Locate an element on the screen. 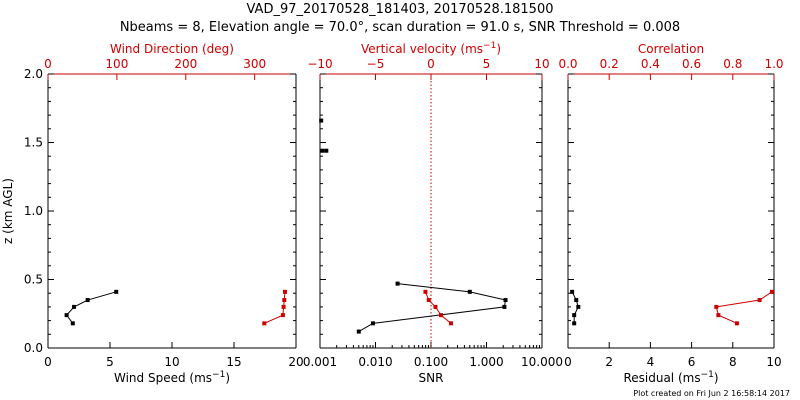 This screenshot has width=800, height=400. bottom-tick-label: 0.001 is located at coordinates (320, 362).